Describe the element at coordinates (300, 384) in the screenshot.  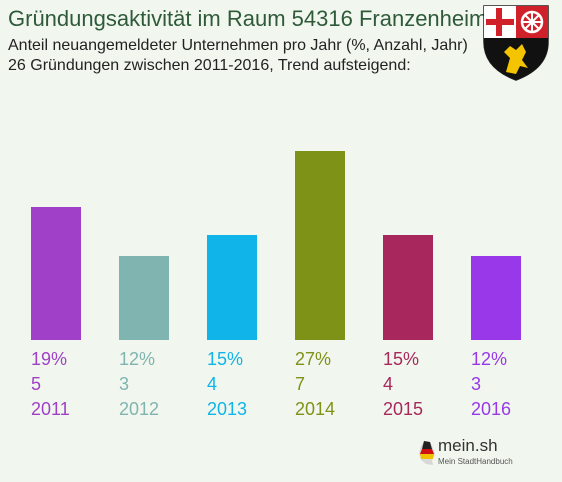
I see `count-label-2014: 7` at that location.